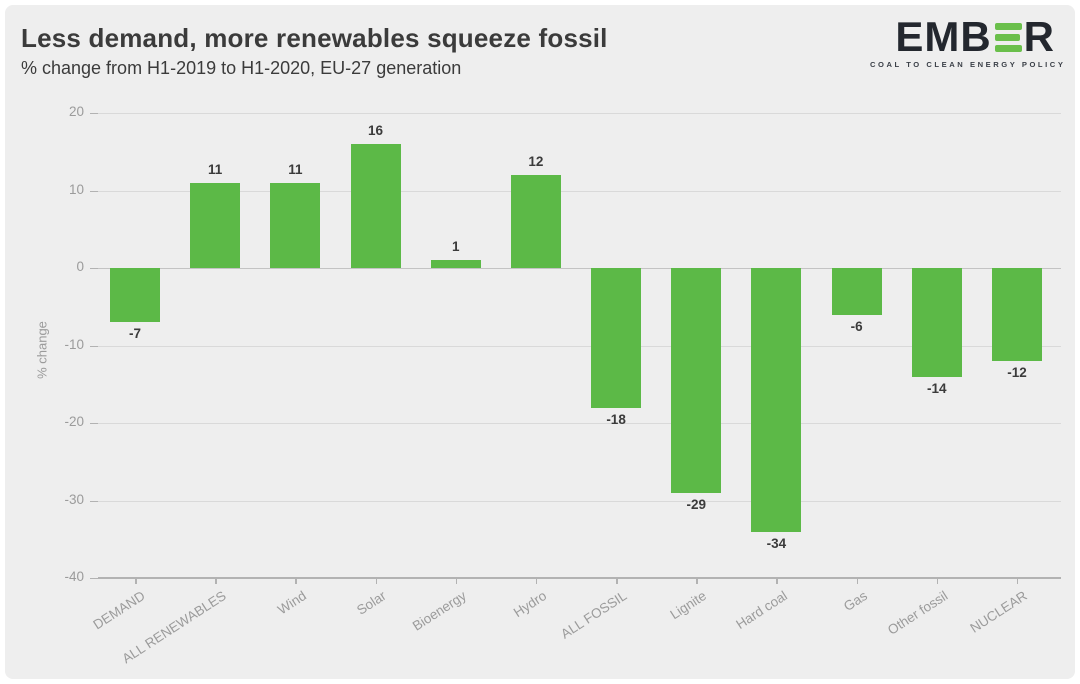 This screenshot has height=684, width=1080. What do you see at coordinates (1017, 372) in the screenshot?
I see `bar-value-label: -12` at bounding box center [1017, 372].